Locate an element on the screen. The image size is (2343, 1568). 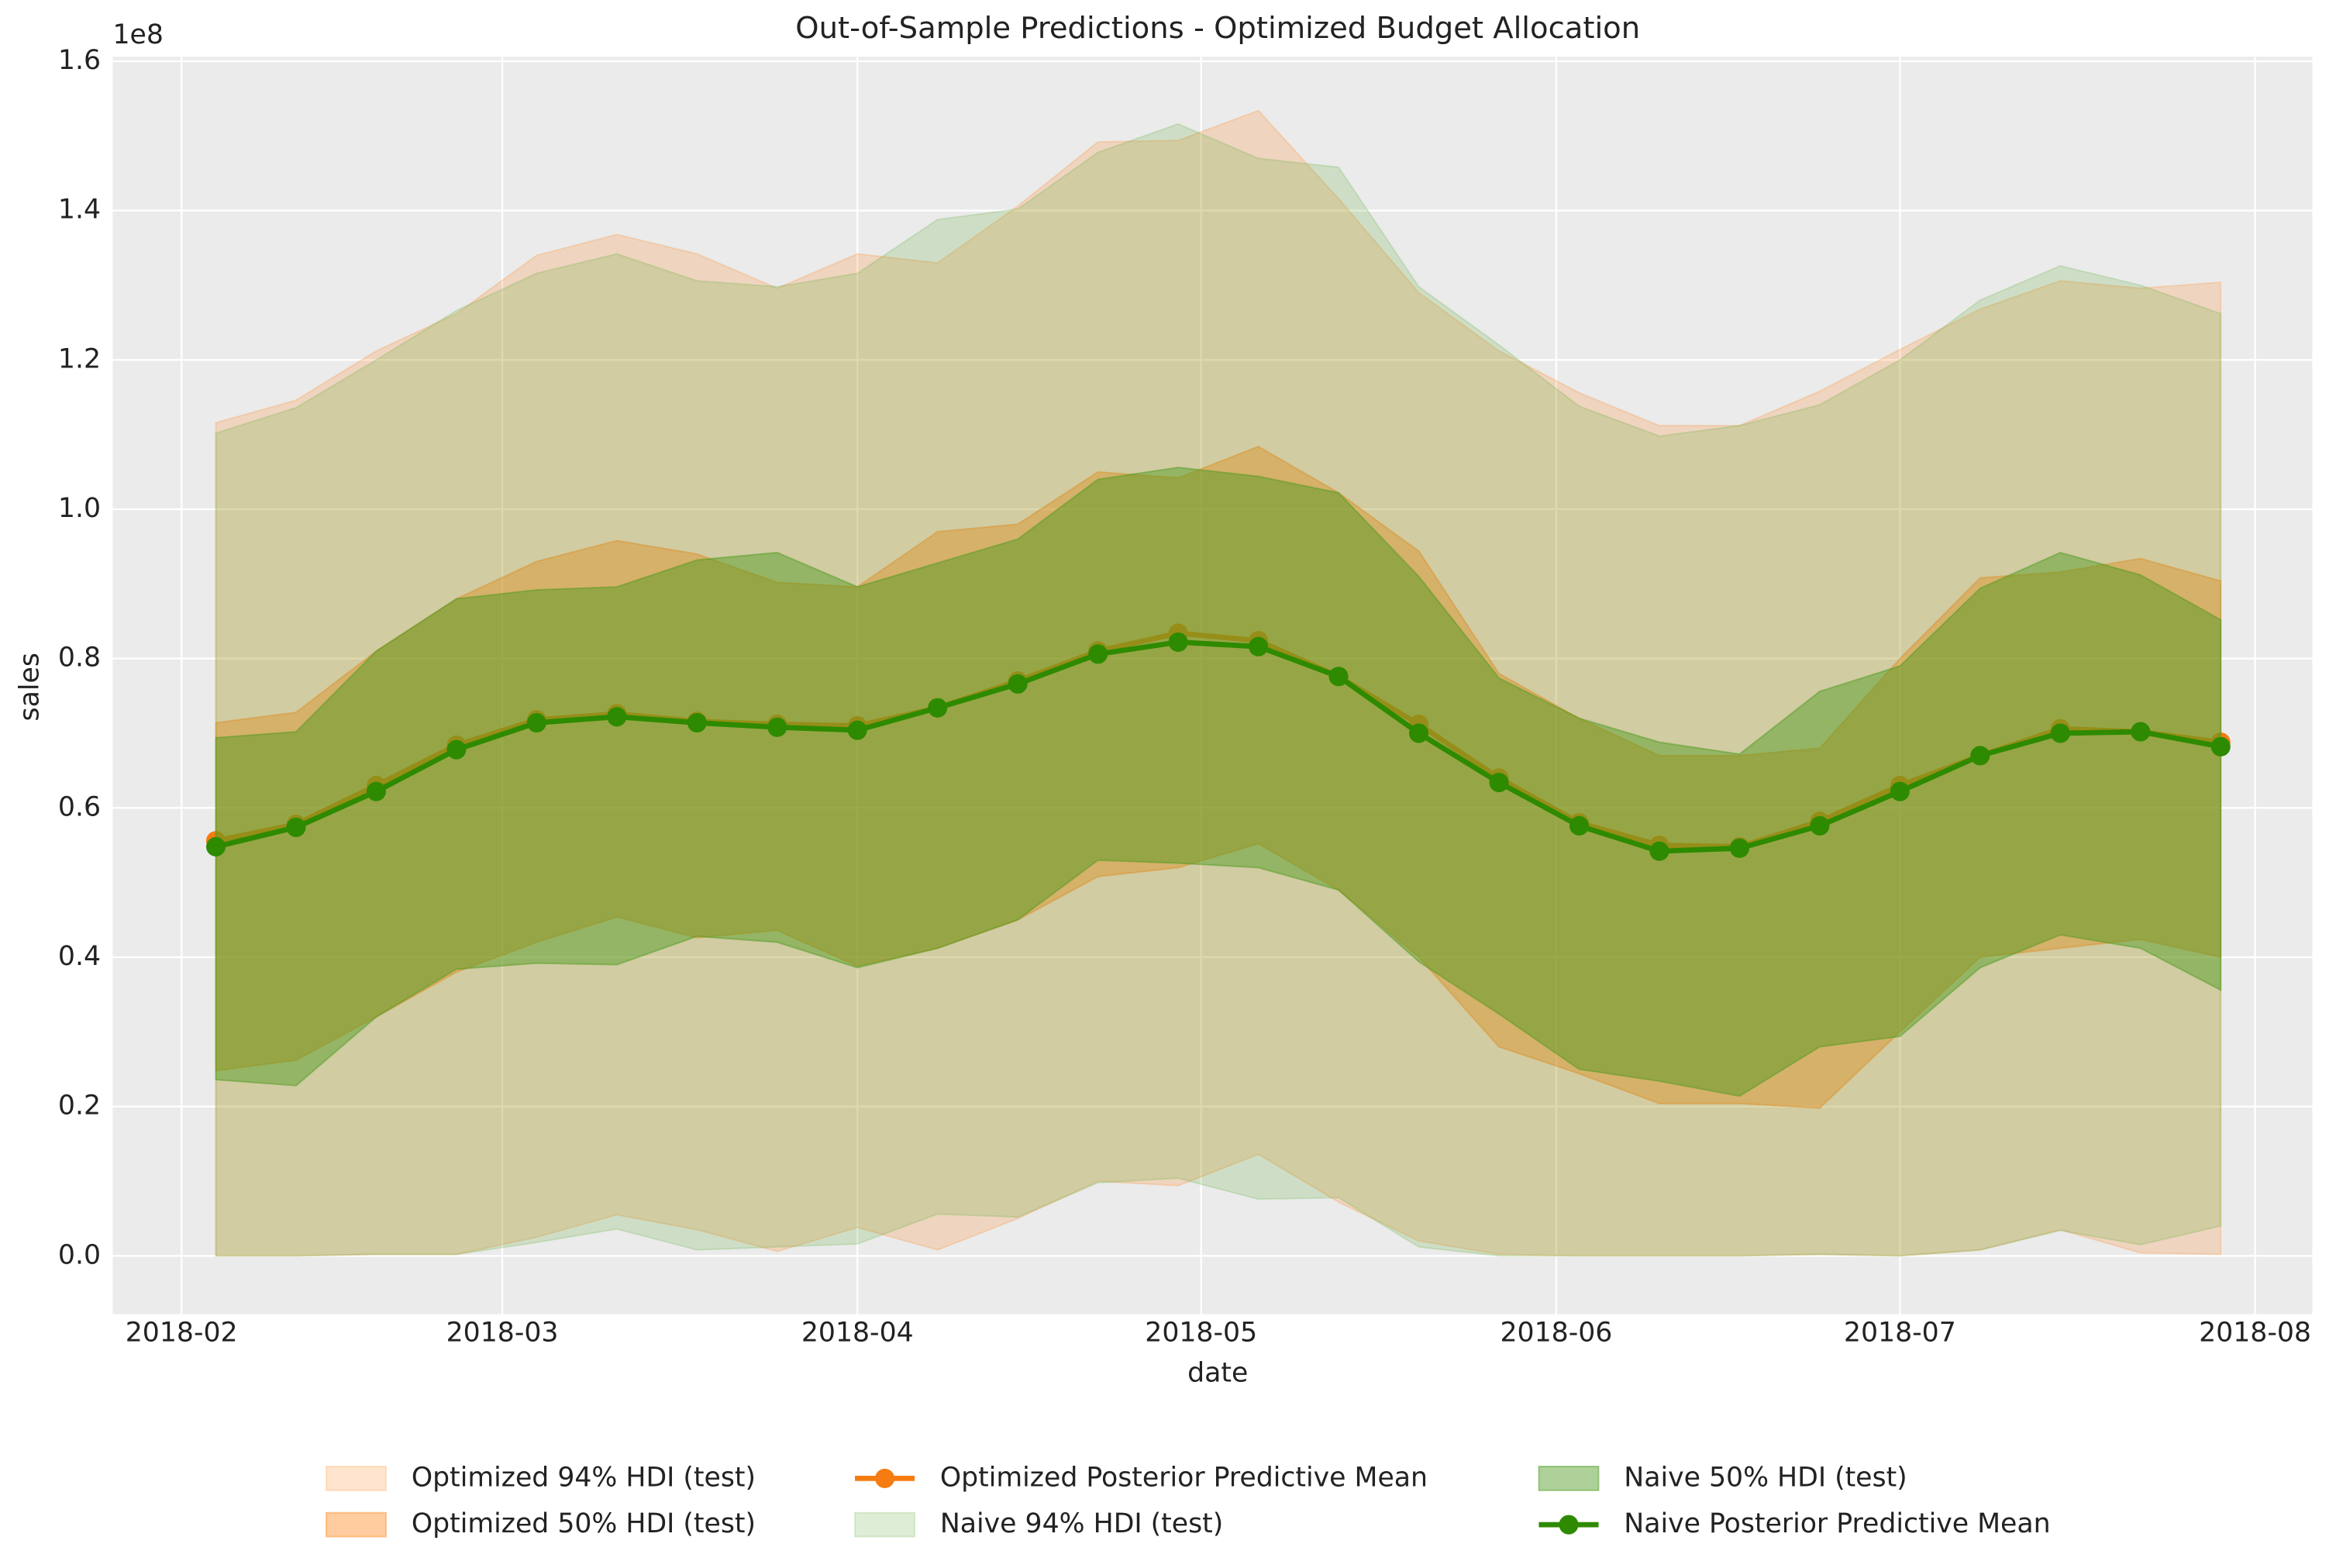
legend-label: Optimized 50% HDI (test) is located at coordinates (584, 1523).